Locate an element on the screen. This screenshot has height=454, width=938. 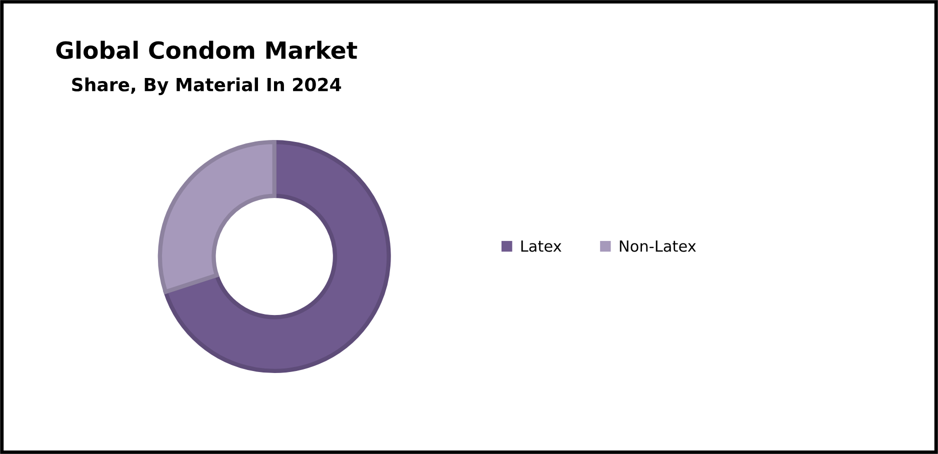
chart-subtitle: Share, By Material In 2024 is located at coordinates (207, 86).